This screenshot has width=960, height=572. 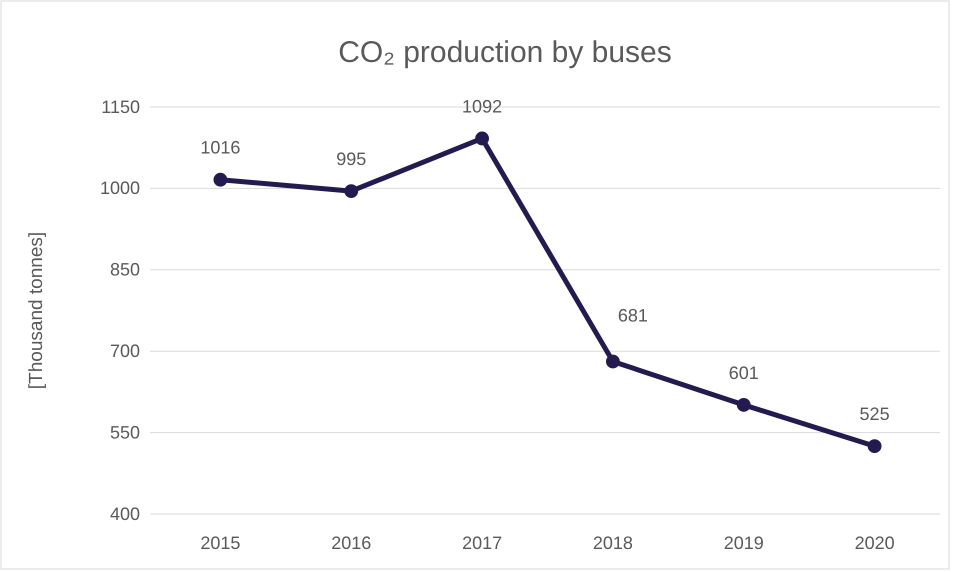 I want to click on data-label: 995, so click(x=351, y=159).